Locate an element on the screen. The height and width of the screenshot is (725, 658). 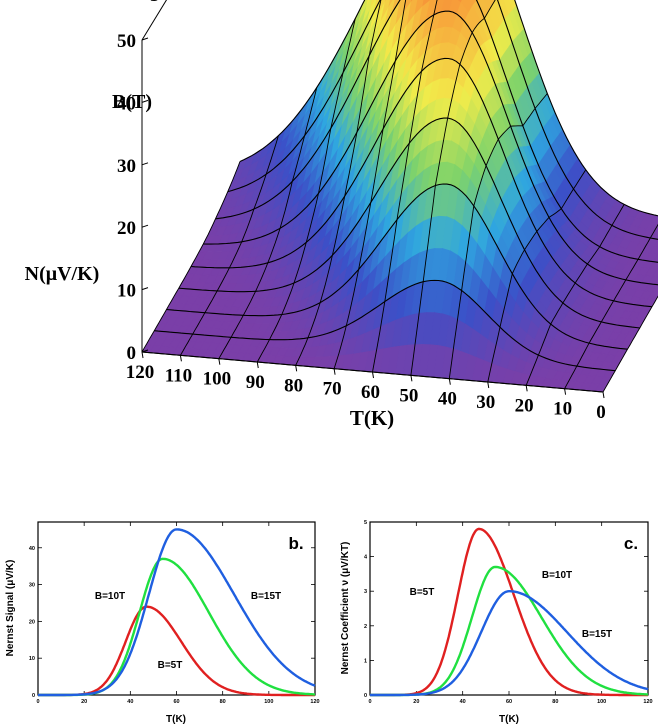
panel-b-y-axis-label: Nernst Signal (μV/K) is located at coordinates (10, 608).